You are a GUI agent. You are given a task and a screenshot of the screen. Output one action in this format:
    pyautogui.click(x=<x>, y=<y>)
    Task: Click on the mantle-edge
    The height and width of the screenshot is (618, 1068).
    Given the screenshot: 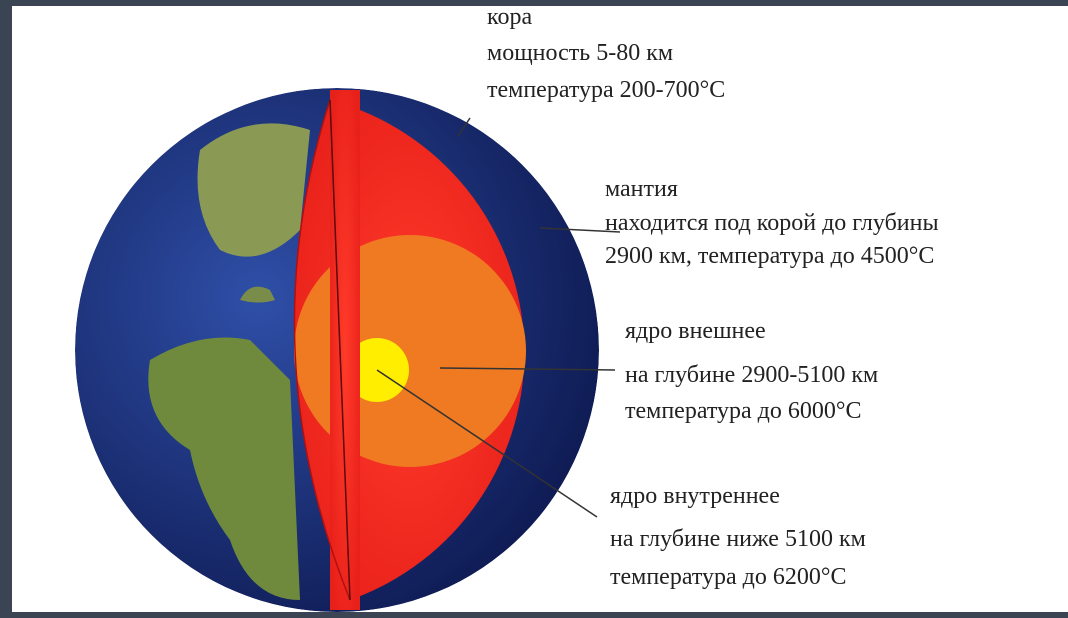 What is the action you would take?
    pyautogui.click(x=345, y=350)
    